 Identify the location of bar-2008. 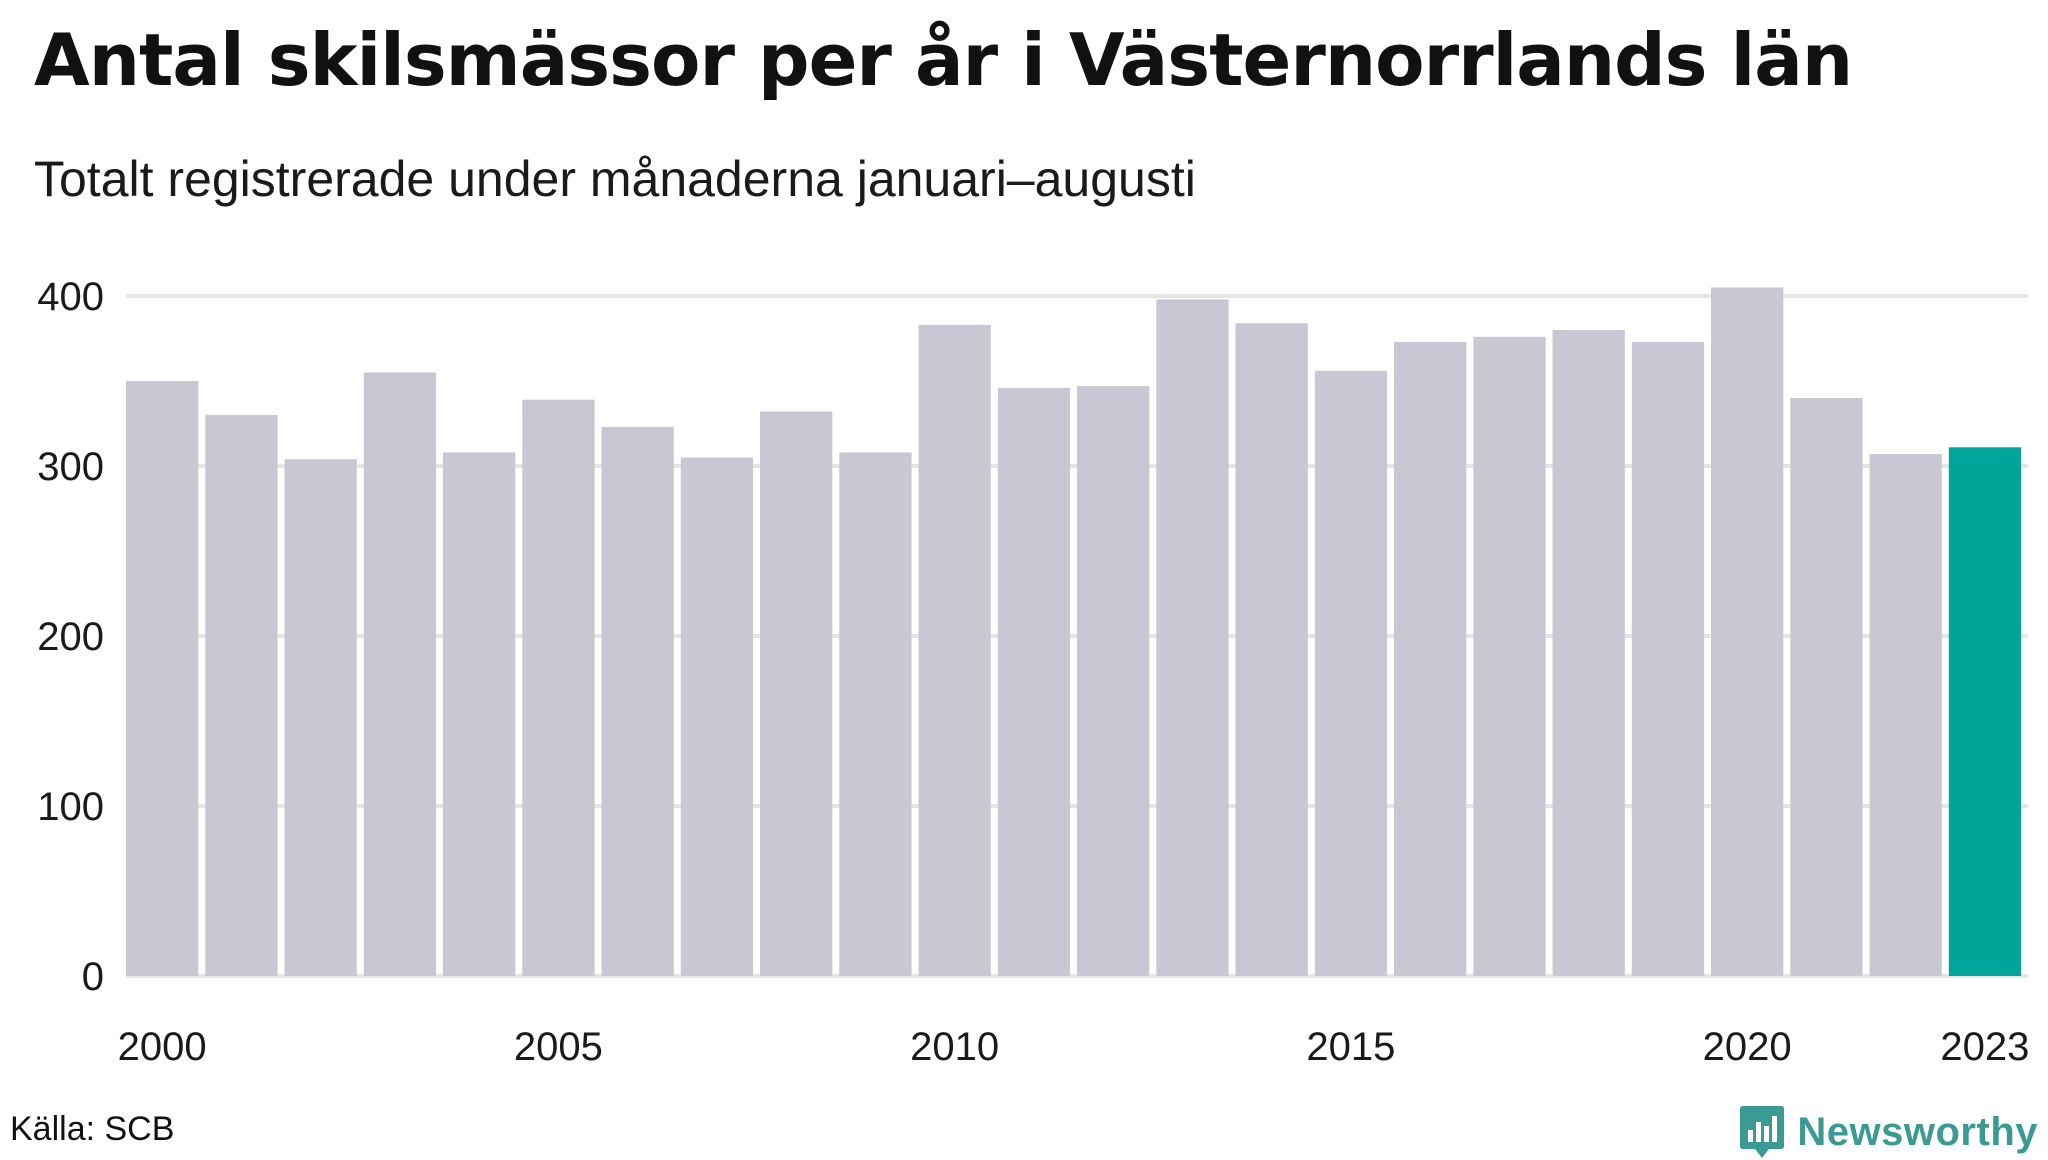
(796, 694).